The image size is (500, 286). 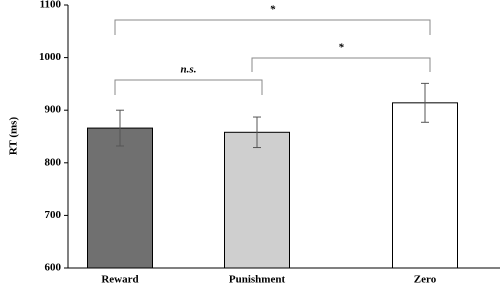 What do you see at coordinates (51, 5) in the screenshot?
I see `y-tick-label: 1100` at bounding box center [51, 5].